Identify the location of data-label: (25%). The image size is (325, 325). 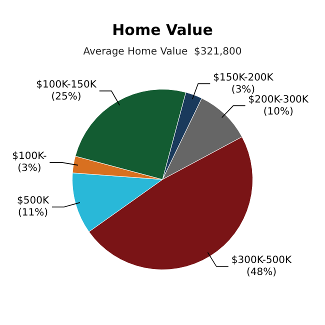
(66, 97).